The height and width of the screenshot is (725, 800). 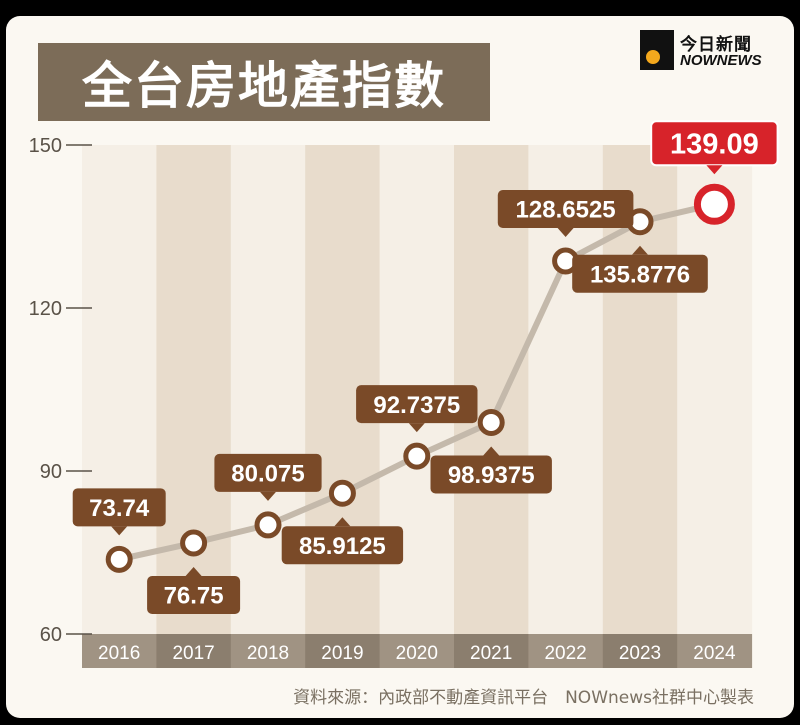 I want to click on x-tick-label: 2023, so click(x=640, y=653).